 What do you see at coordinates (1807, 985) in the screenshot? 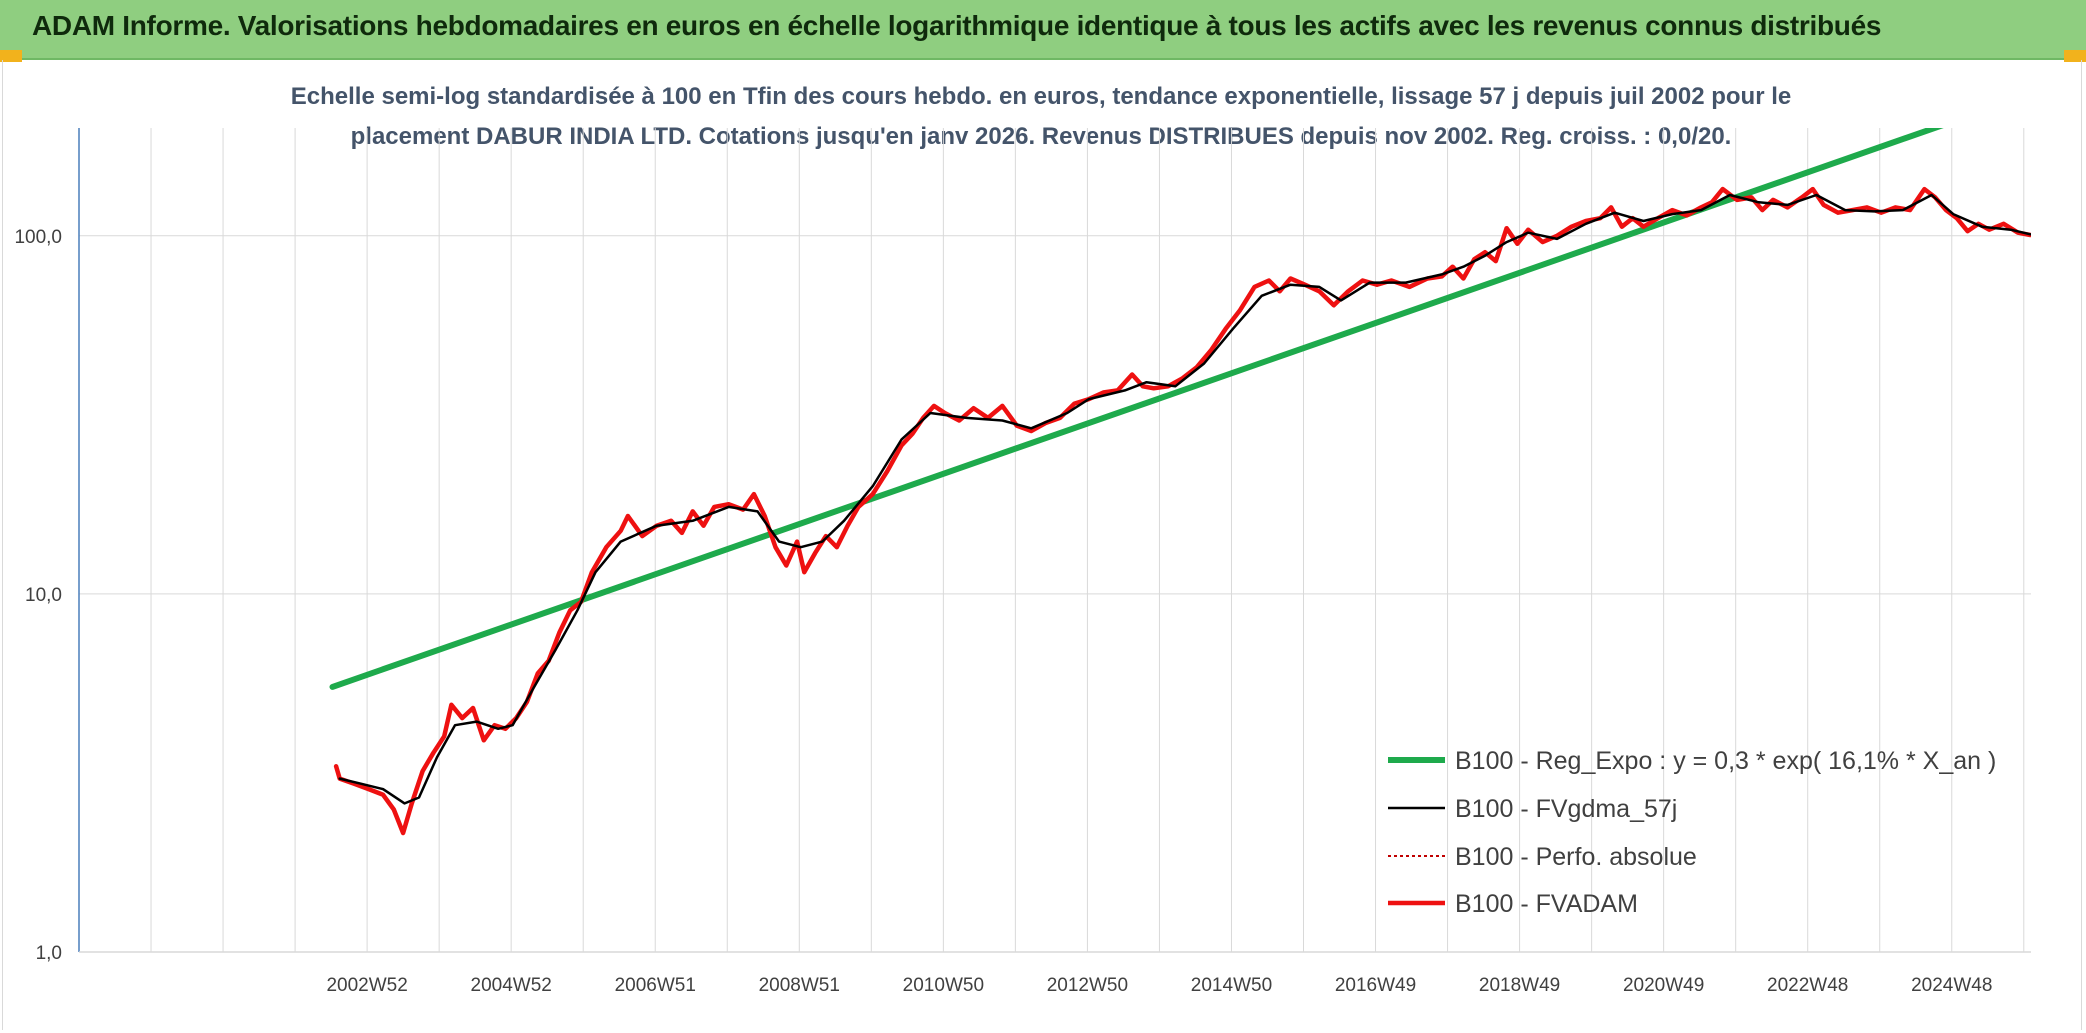
I see `x-tick-label: 2022W48` at bounding box center [1807, 985].